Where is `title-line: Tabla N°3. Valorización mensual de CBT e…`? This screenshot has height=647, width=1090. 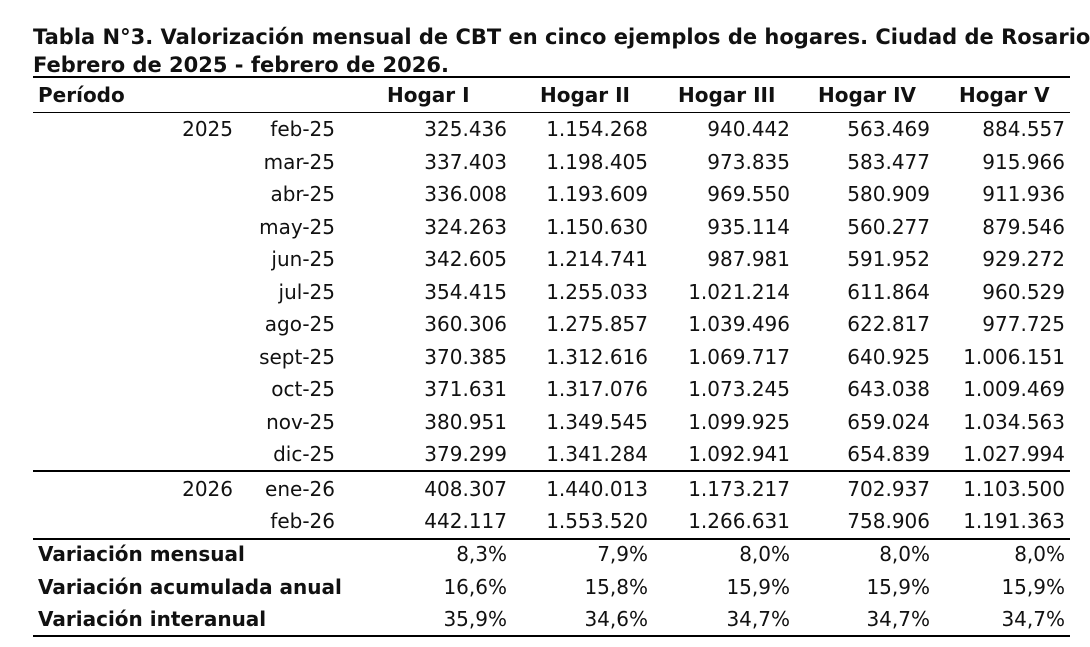 title-line: Tabla N°3. Valorización mensual de CBT e… is located at coordinates (561, 37).